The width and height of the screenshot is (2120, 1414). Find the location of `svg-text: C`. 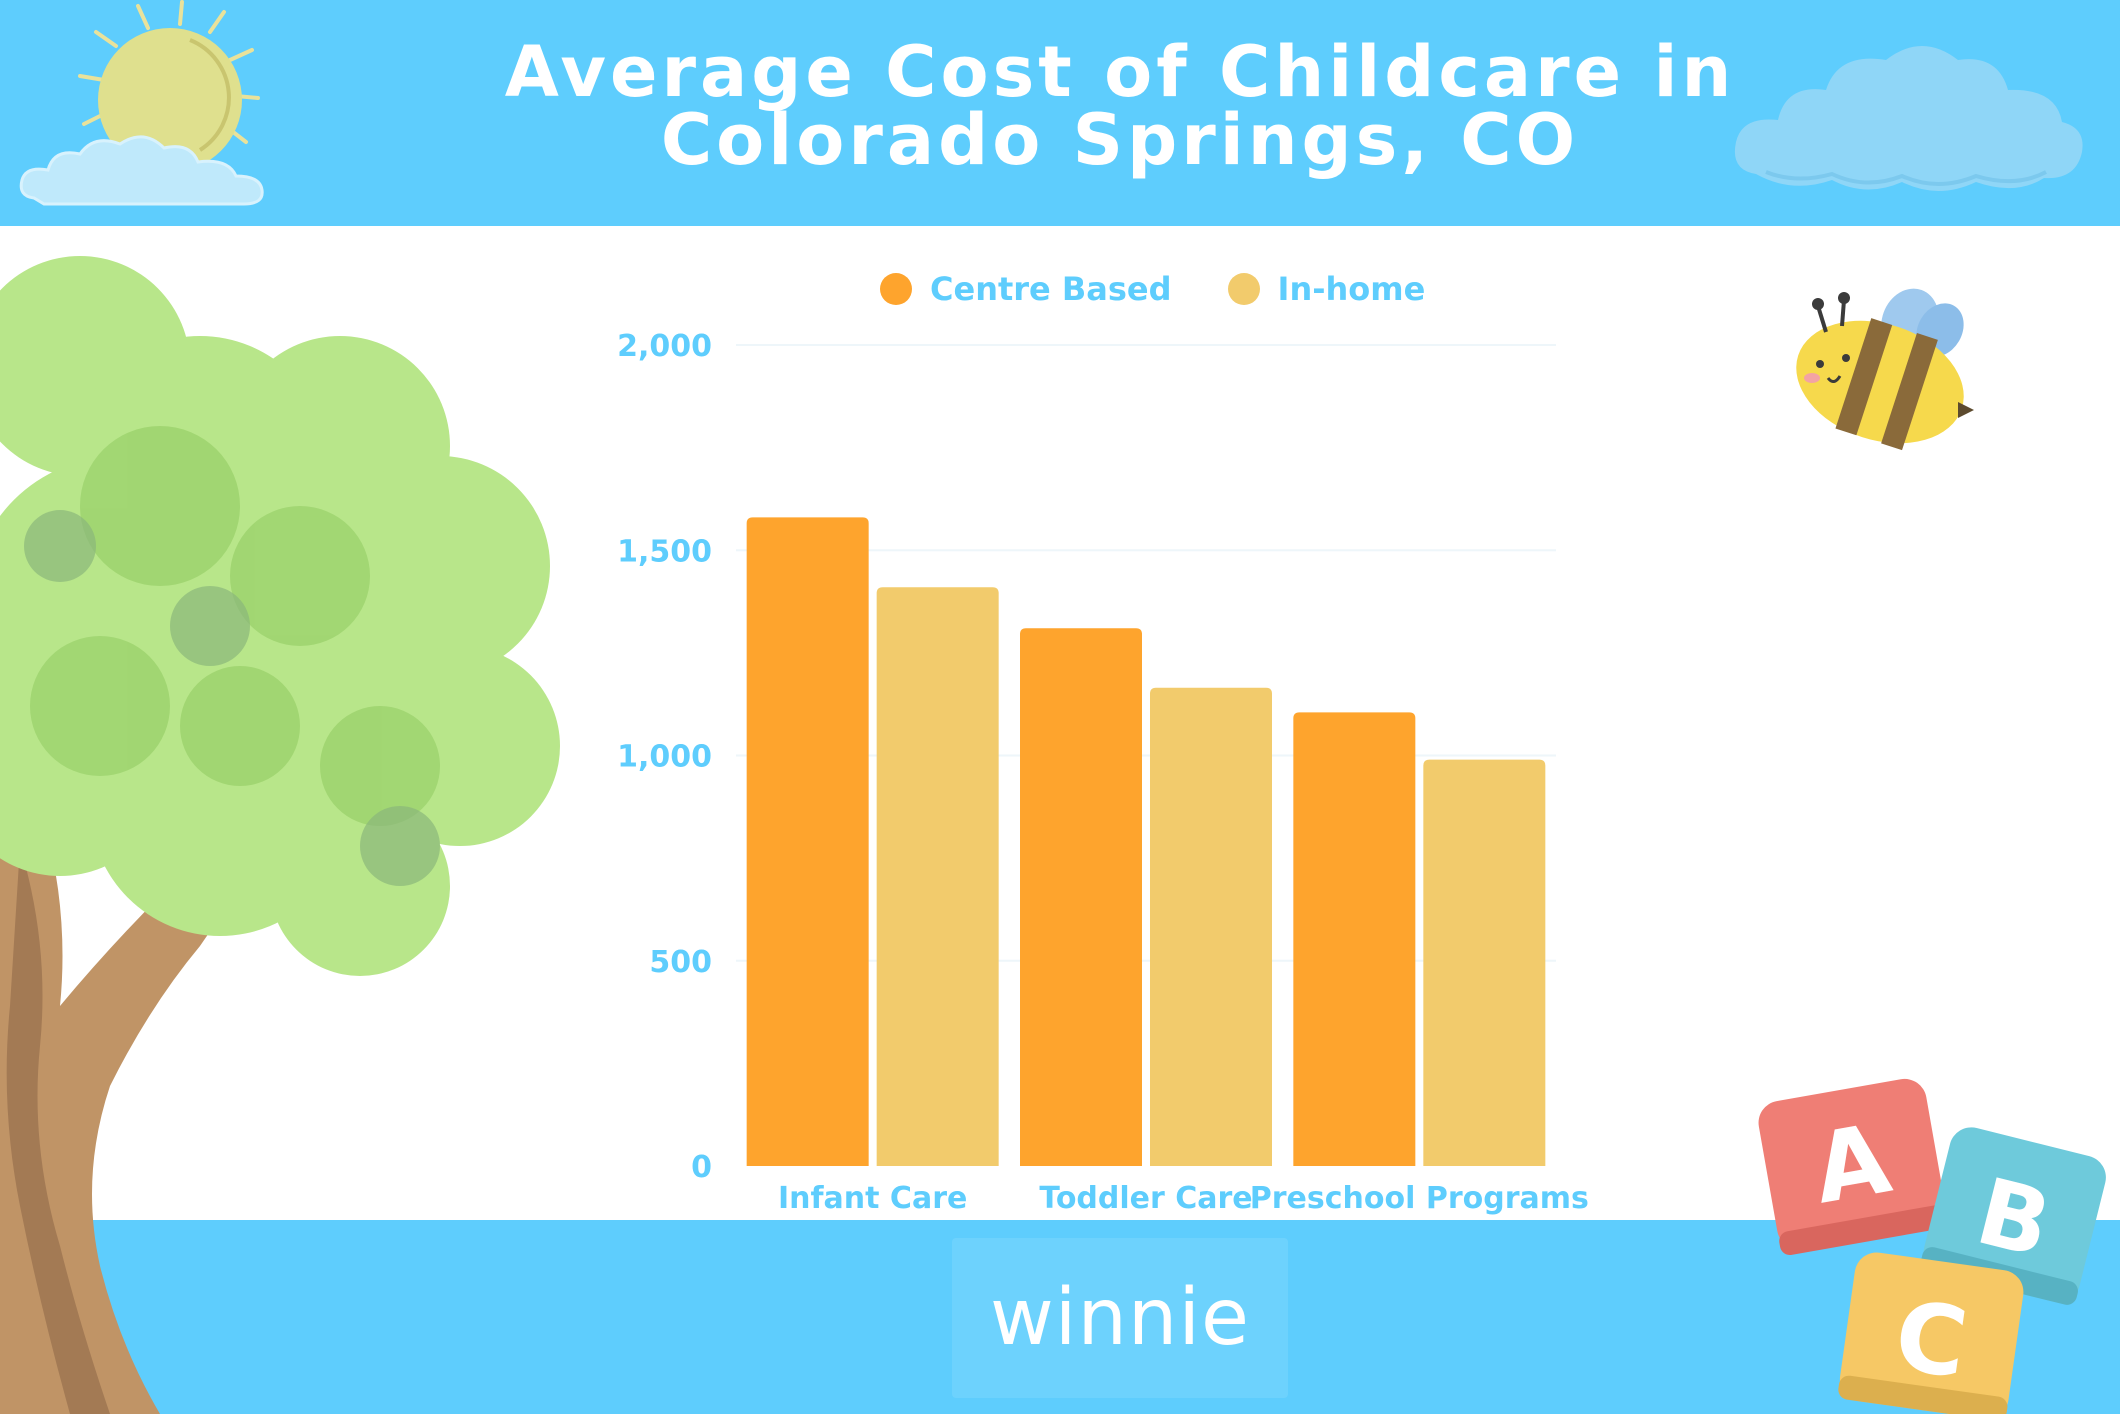

svg-text: C is located at coordinates (1930, 1339).